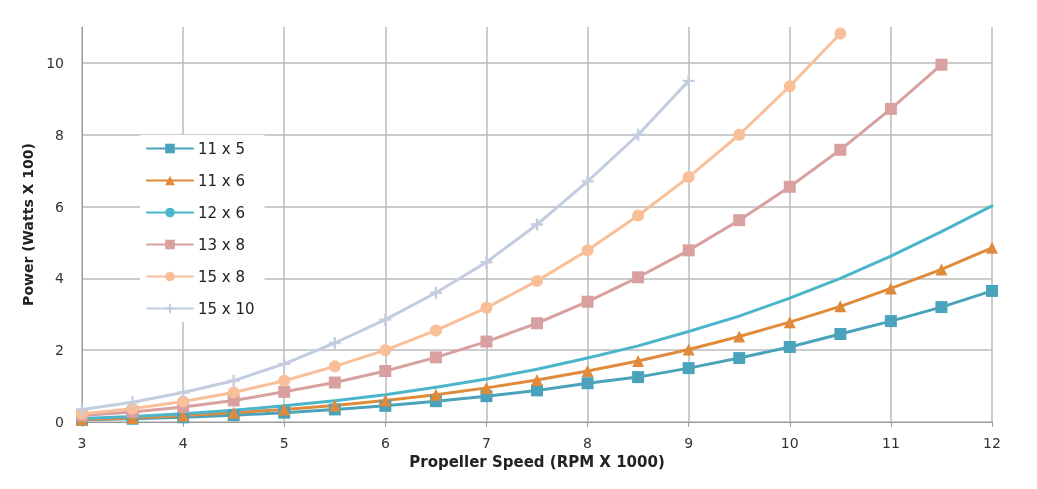  Describe the element at coordinates (55, 62) in the screenshot. I see `y-tick-label: 10` at that location.